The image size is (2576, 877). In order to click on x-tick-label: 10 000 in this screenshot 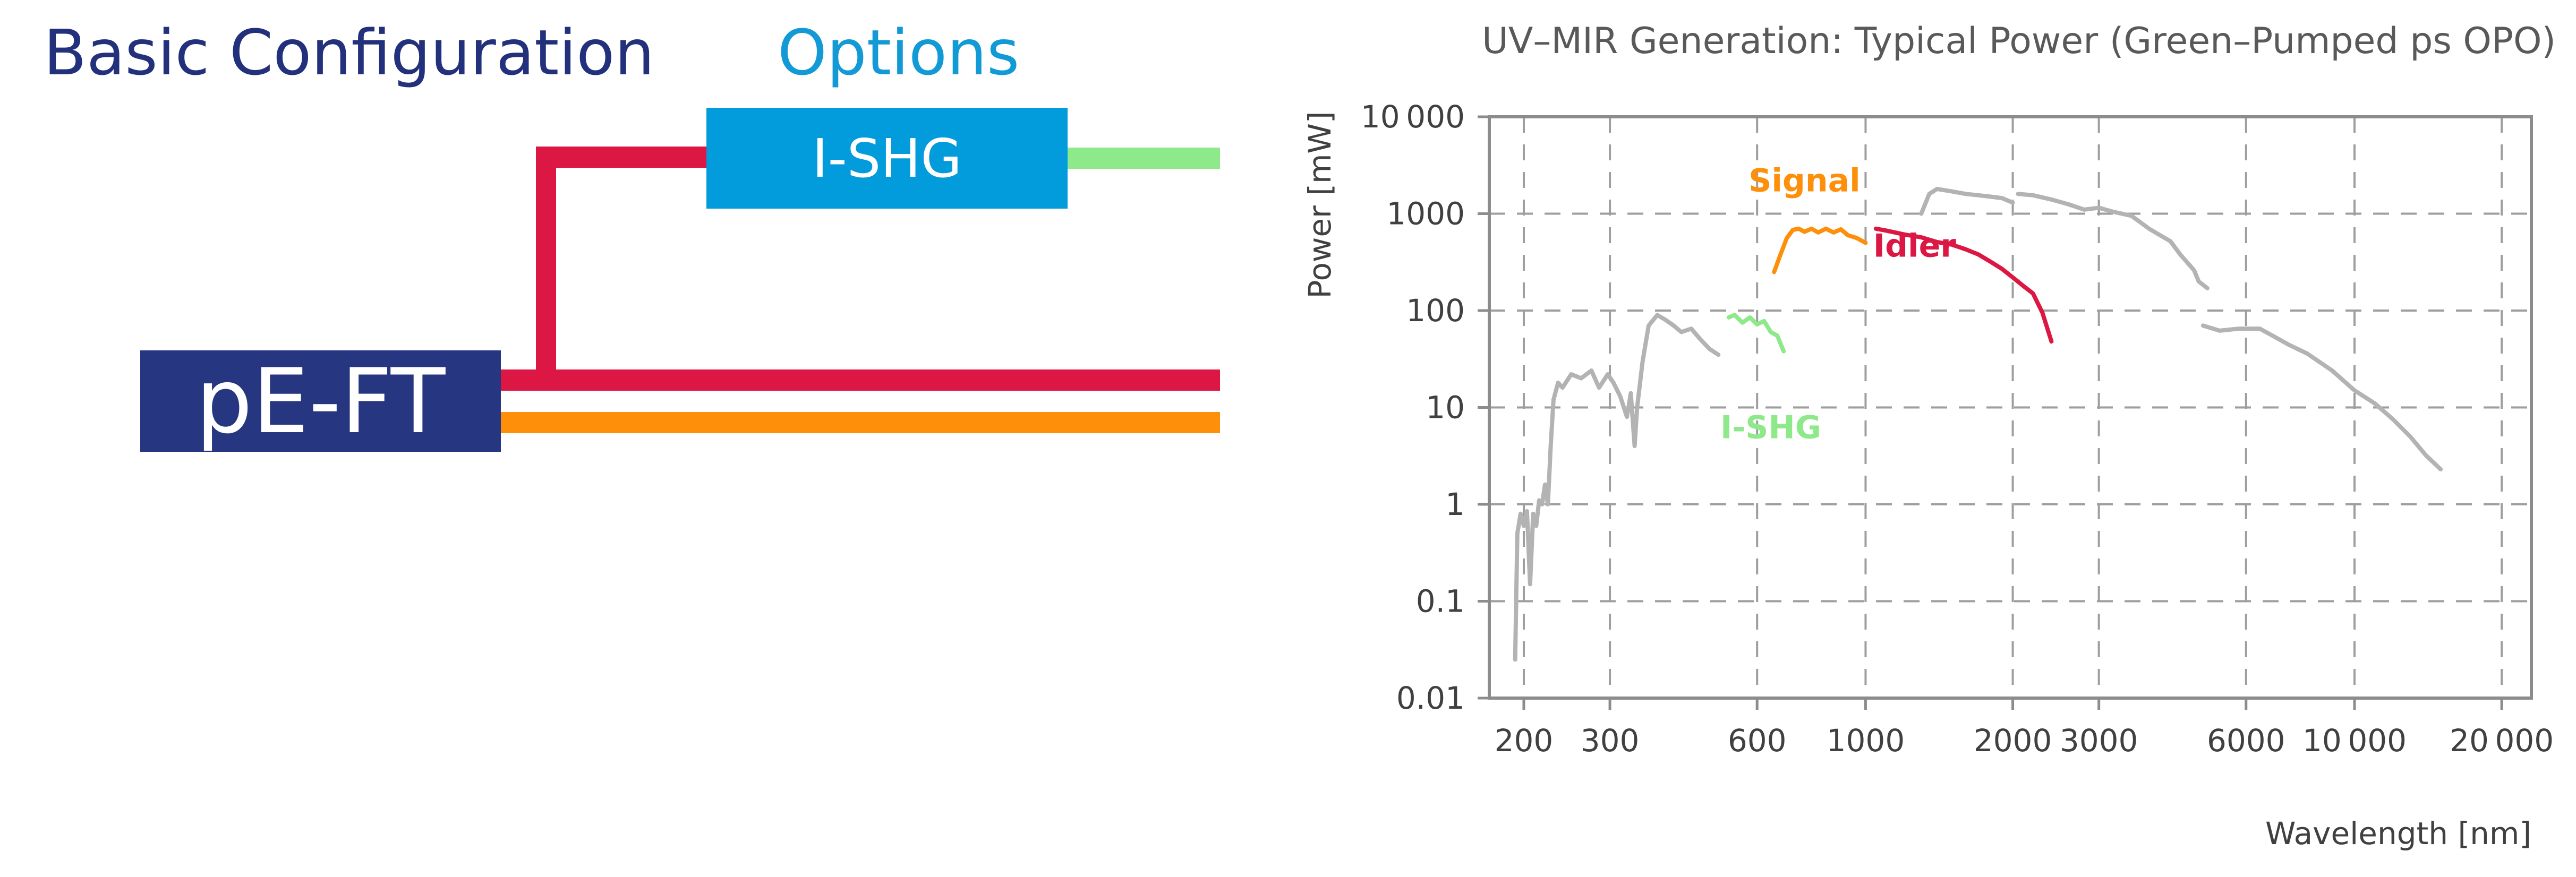, I will do `click(2355, 741)`.